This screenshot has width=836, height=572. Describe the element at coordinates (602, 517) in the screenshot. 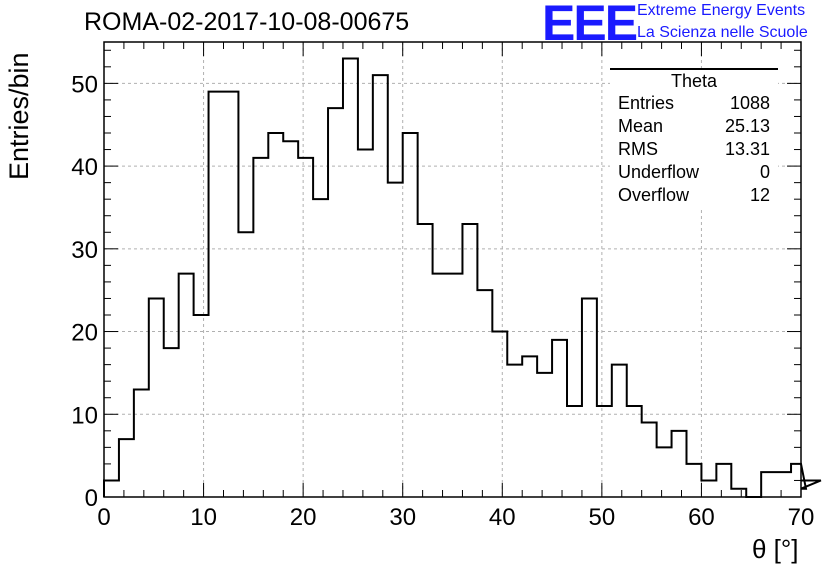

I see `x-tick-label: 50` at that location.